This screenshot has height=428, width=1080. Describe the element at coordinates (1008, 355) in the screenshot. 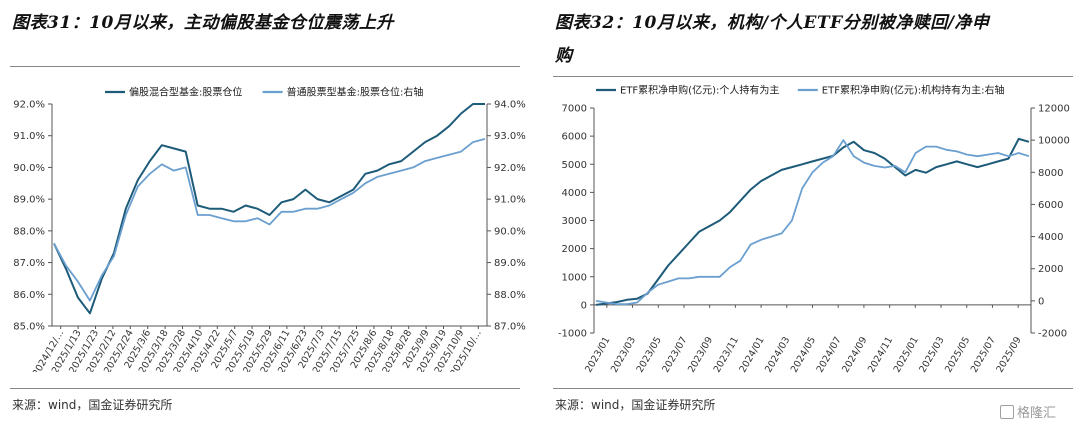

I see `right-xtick-label: 2025/09` at that location.